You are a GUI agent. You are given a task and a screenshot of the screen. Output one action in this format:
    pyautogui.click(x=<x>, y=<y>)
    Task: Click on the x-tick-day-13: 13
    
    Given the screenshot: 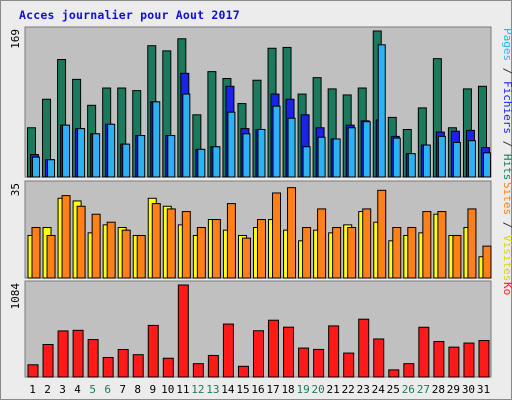 What is the action you would take?
    pyautogui.click(x=212, y=389)
    